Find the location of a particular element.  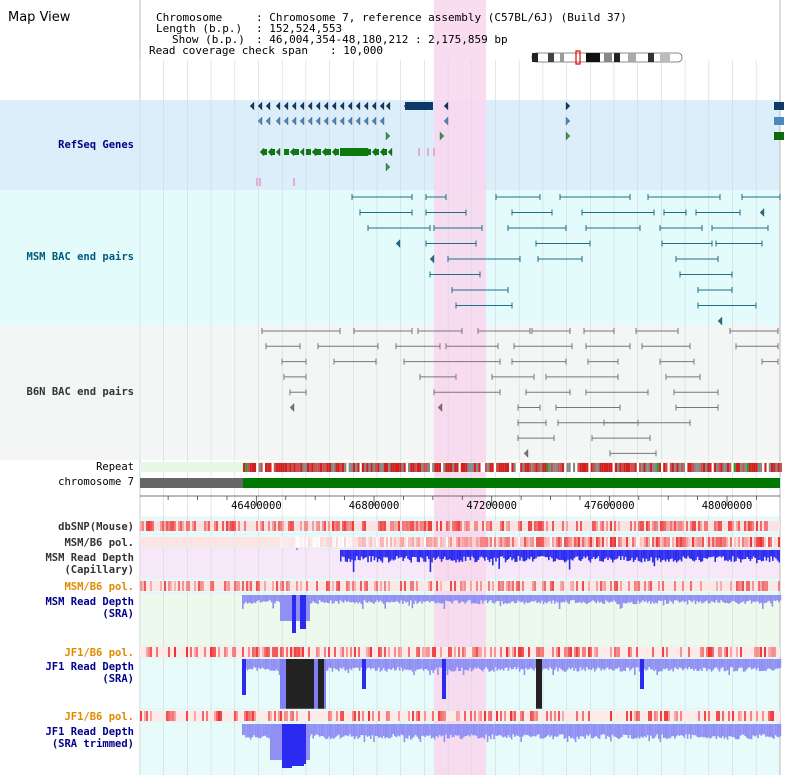

track-label-jf1-b6-pol-trimmed: JF1/B6 pol. is located at coordinates (99, 717).